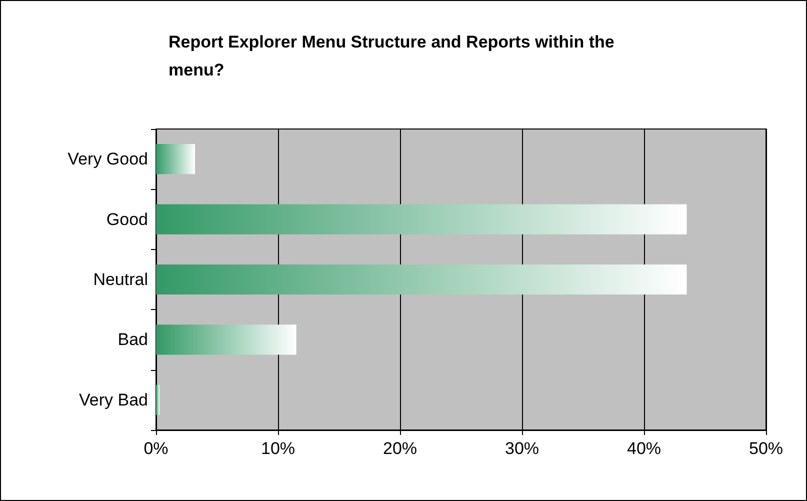 The width and height of the screenshot is (807, 501). I want to click on y-tick-label: Neutral, so click(120, 279).